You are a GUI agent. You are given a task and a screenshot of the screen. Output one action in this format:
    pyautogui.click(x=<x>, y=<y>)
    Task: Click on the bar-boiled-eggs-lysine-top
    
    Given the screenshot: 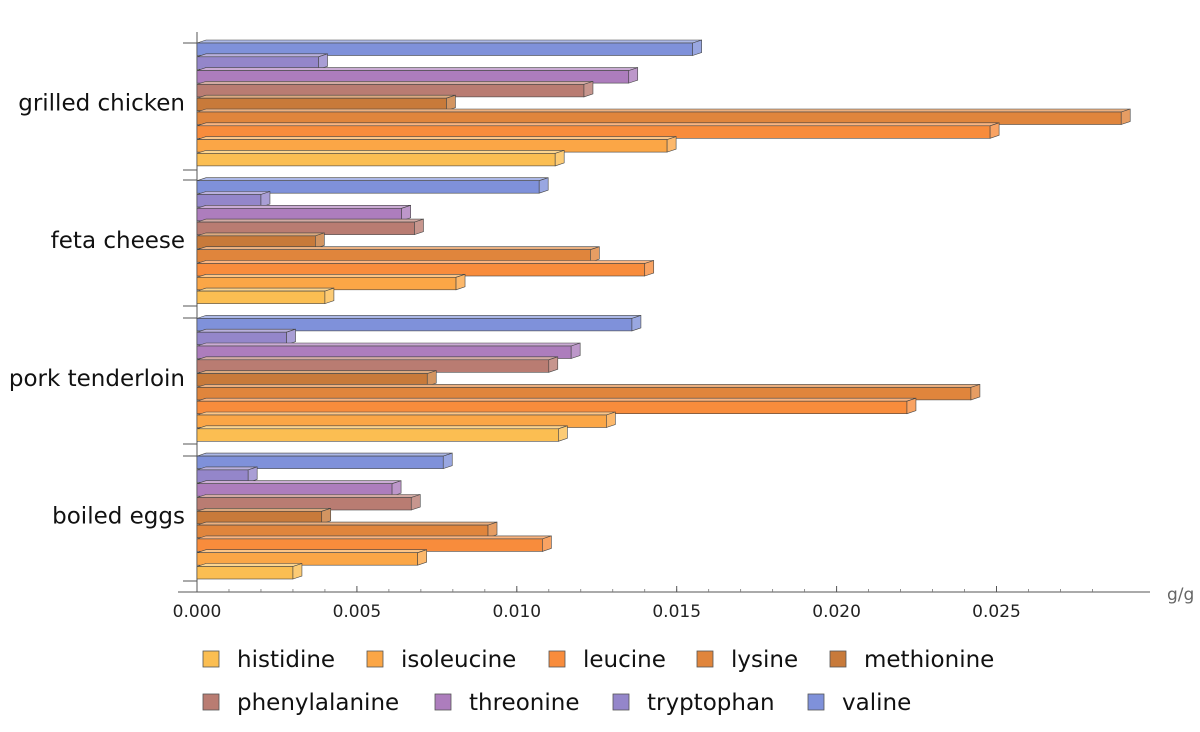 What is the action you would take?
    pyautogui.click(x=347, y=523)
    